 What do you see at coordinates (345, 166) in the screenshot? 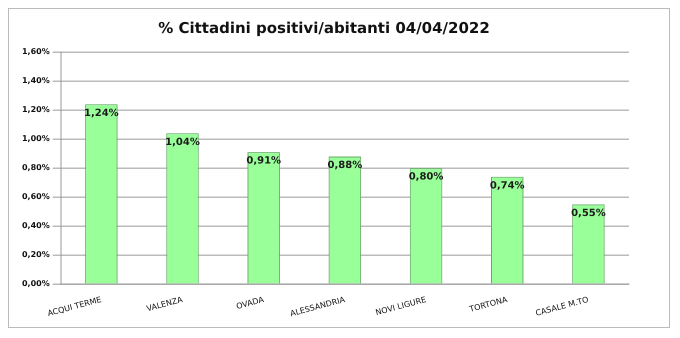
I see `data-label: 0,88%` at bounding box center [345, 166].